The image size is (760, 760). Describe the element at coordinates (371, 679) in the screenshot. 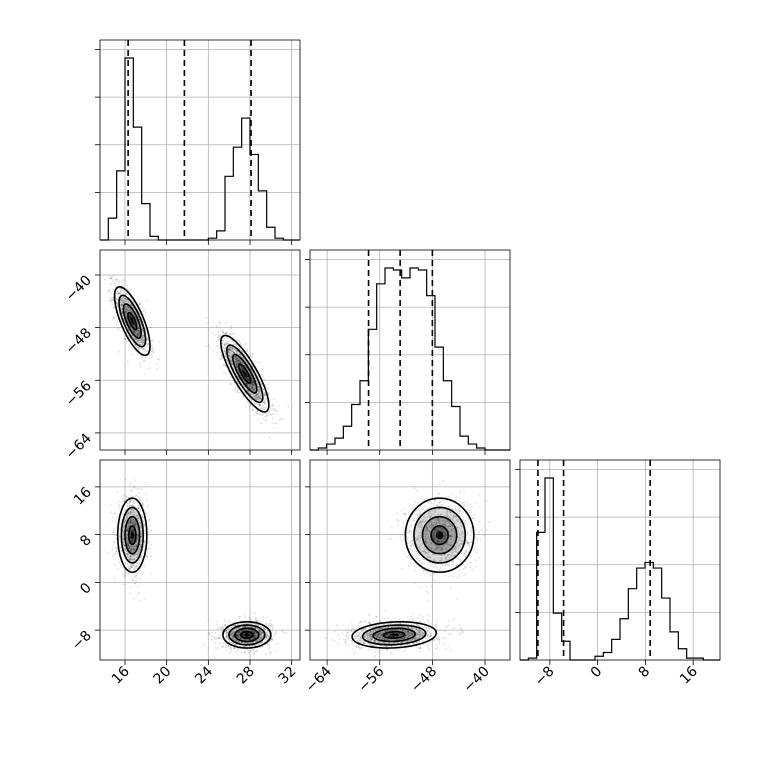

I see `xtick-label-1-1: −56` at that location.